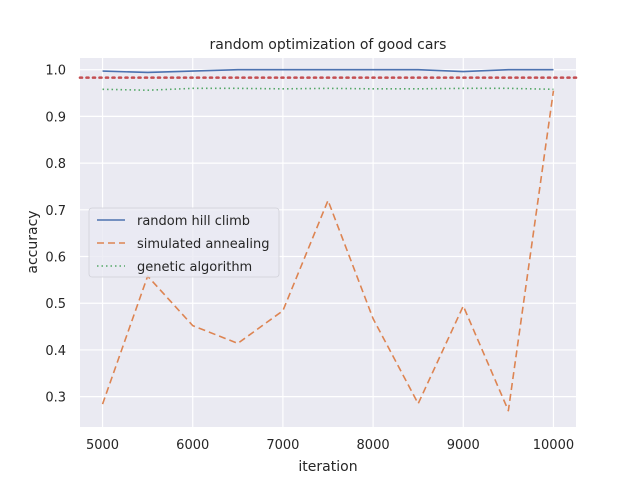 Image resolution: width=640 pixels, height=480 pixels. I want to click on y-tick-label: 0.5, so click(55, 304).